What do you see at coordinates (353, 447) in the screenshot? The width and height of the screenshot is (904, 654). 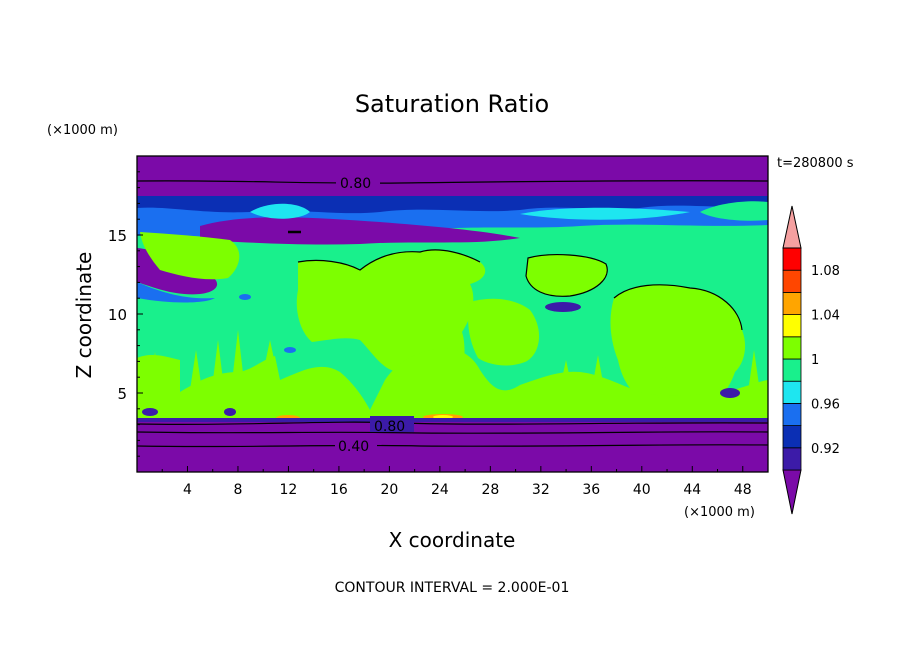 I see `contour-label-lower-2: 0.40` at bounding box center [353, 447].